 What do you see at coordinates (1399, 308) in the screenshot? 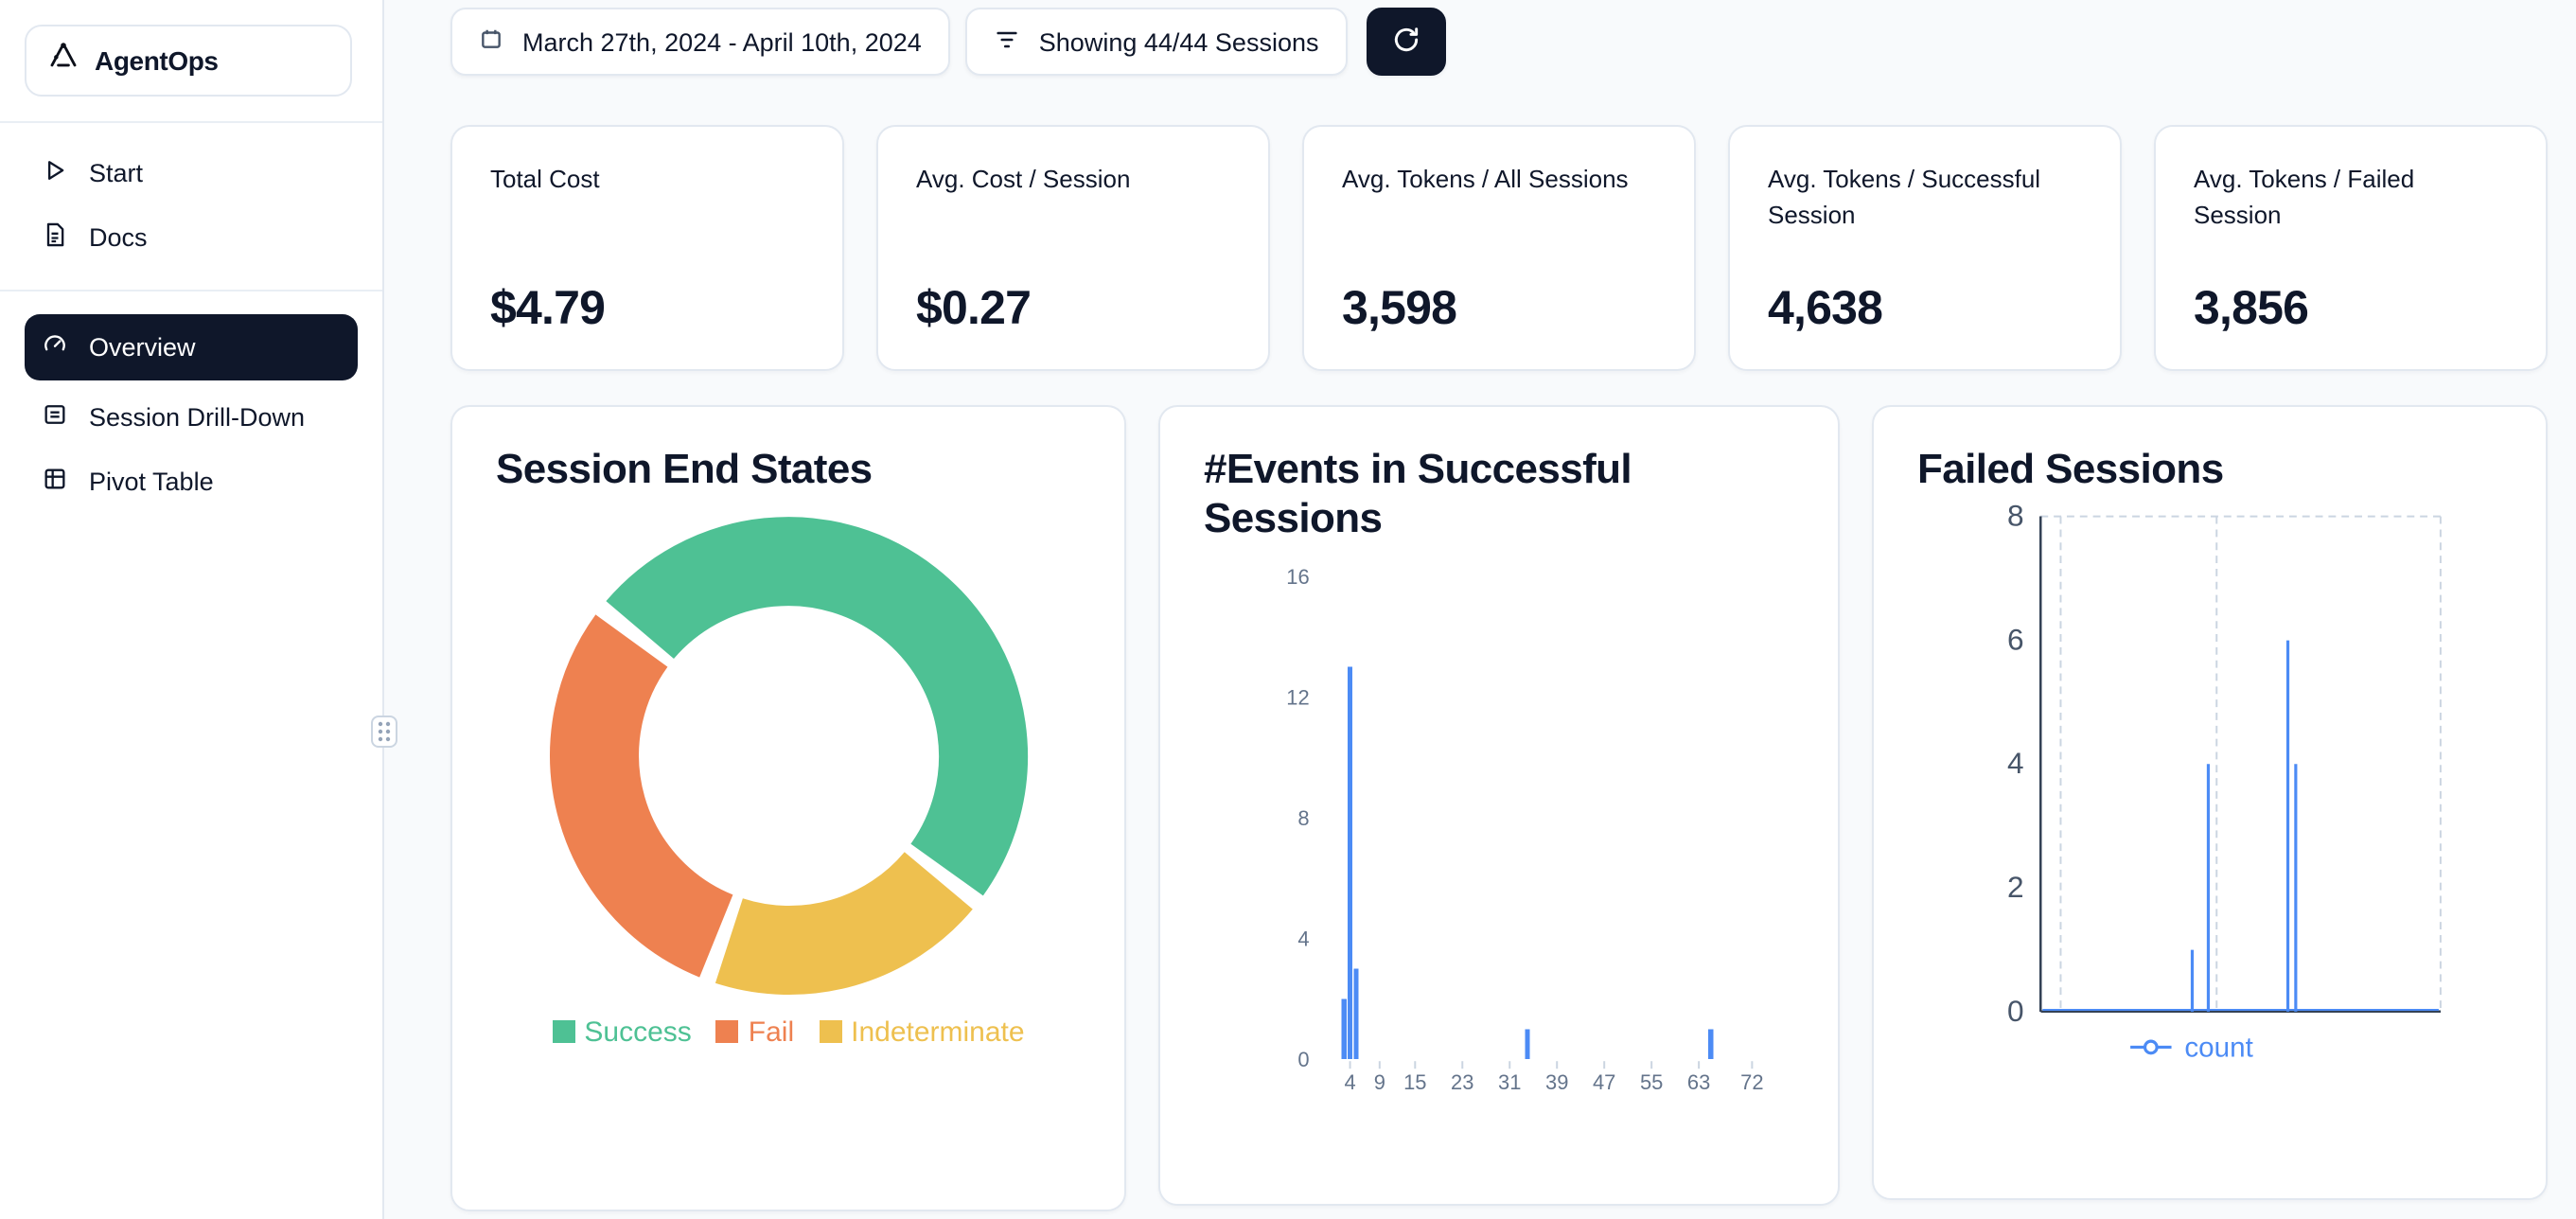
I see `stat-value: 3,598` at bounding box center [1399, 308].